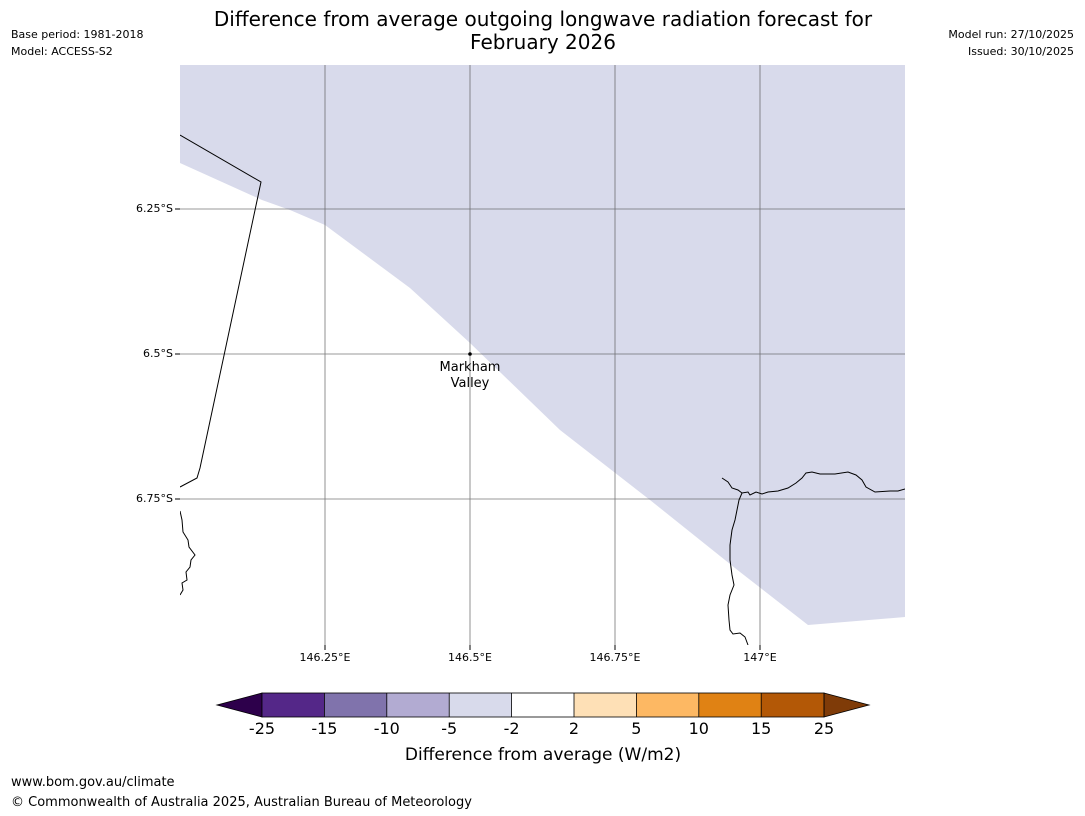  What do you see at coordinates (761, 728) in the screenshot?
I see `colorbar-tick-label: 15` at bounding box center [761, 728].